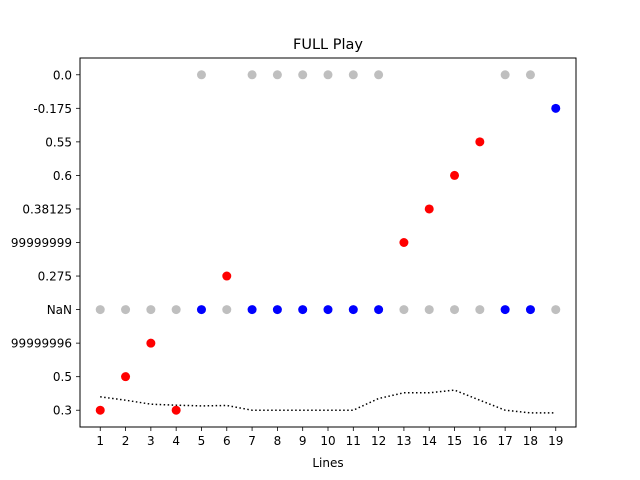  Describe the element at coordinates (530, 441) in the screenshot. I see `x-tick-label: 18` at that location.